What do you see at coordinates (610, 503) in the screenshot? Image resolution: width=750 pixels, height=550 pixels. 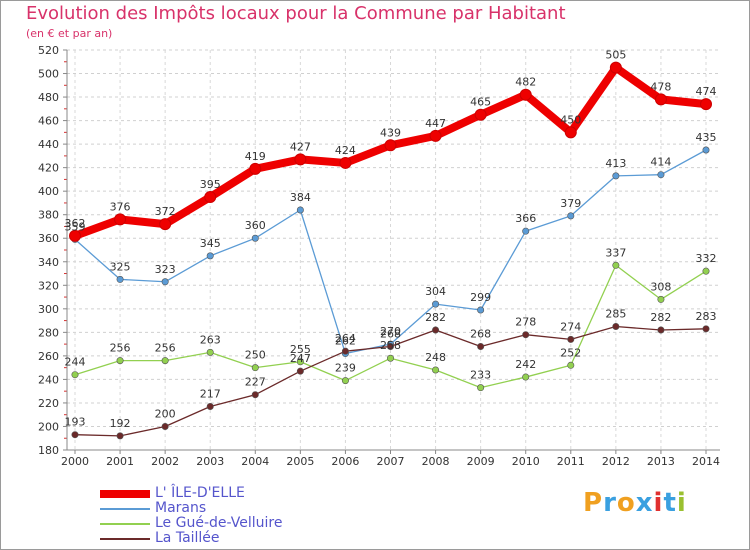 I see `logo-letter: r` at bounding box center [610, 503].